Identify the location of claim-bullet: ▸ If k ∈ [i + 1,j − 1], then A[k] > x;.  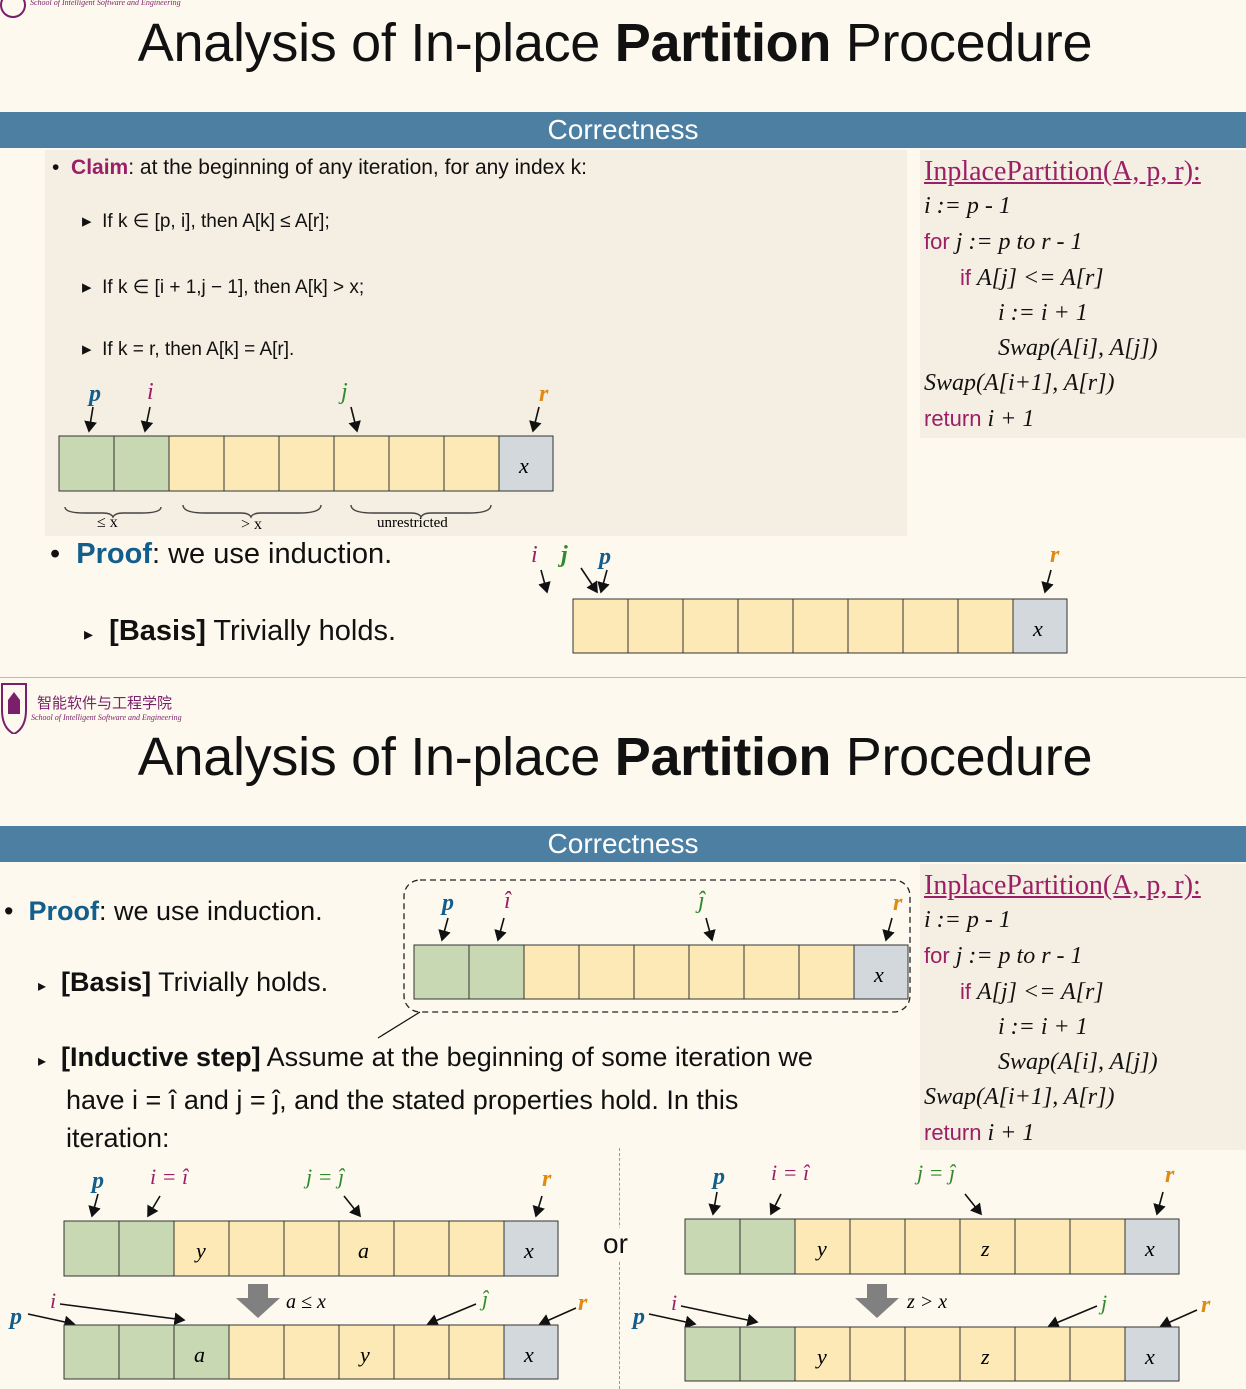
(223, 287).